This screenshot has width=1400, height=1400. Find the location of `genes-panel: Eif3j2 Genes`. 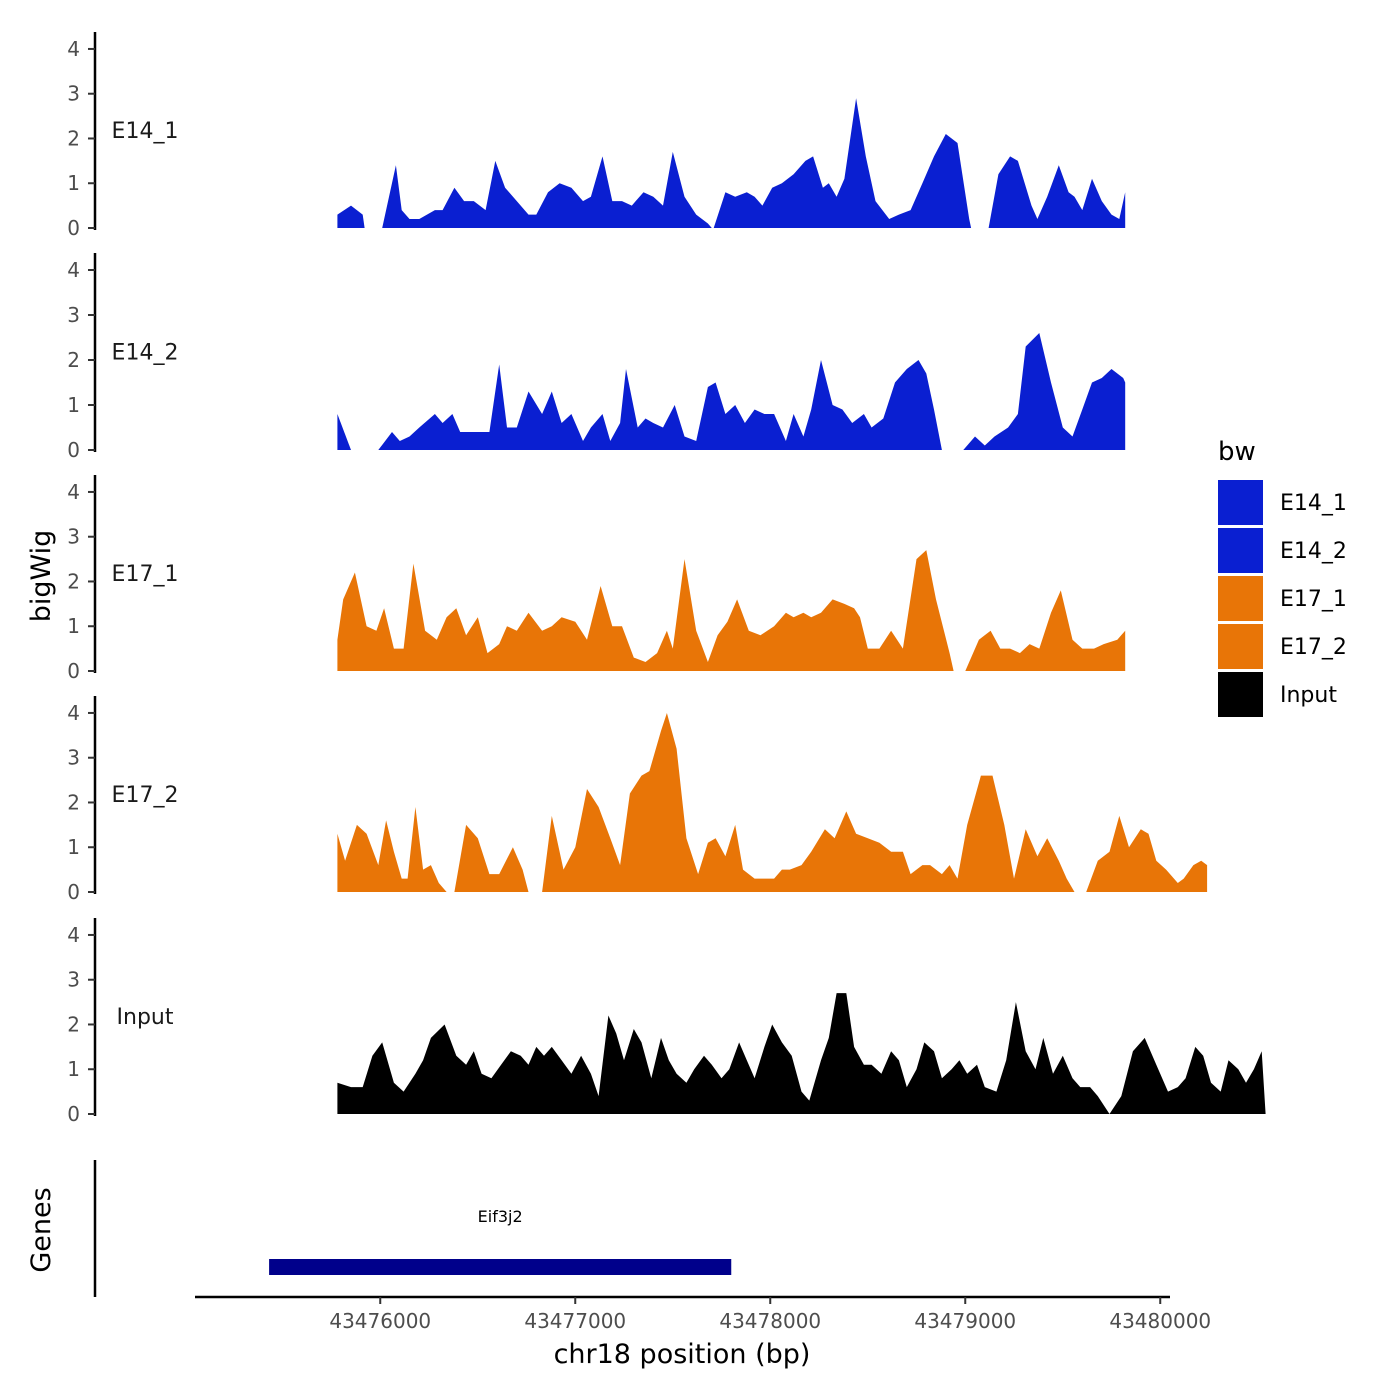

genes-panel: Eif3j2 Genes is located at coordinates (379, 1228).